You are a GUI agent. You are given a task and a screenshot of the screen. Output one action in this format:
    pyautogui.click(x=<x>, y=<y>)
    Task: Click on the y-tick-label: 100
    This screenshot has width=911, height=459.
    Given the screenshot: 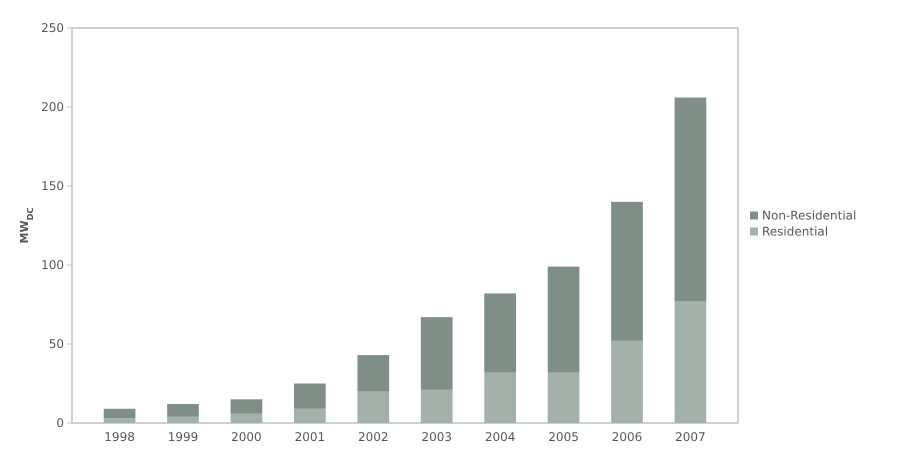 What is the action you would take?
    pyautogui.click(x=52, y=265)
    